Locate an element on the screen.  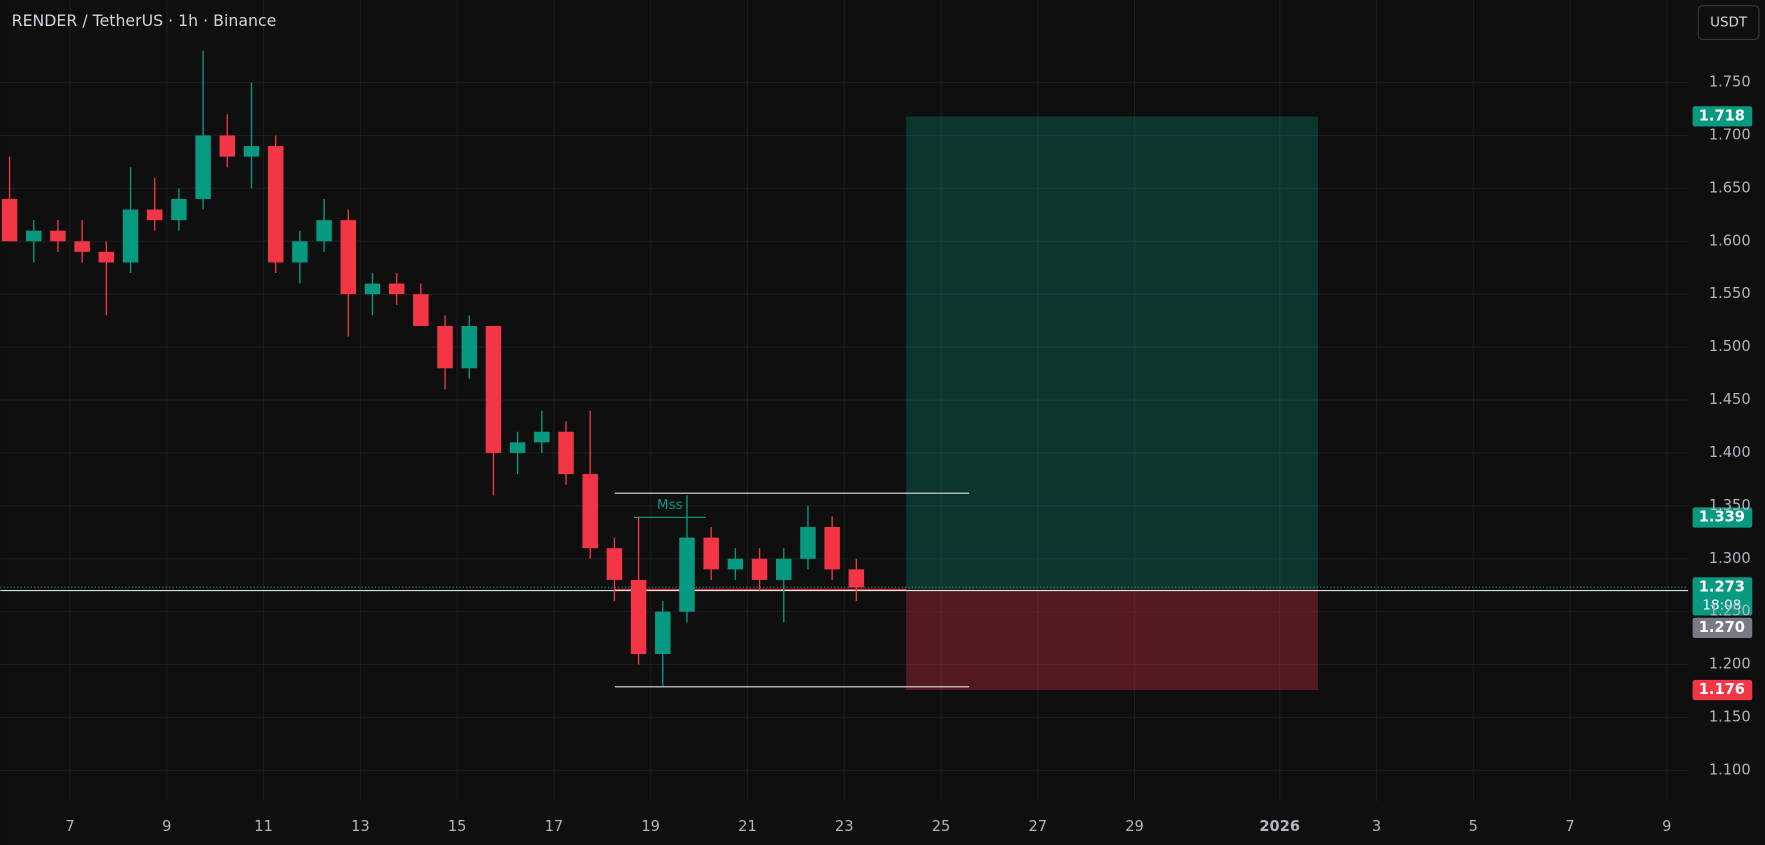
x-tick-label: 29 is located at coordinates (1134, 826).